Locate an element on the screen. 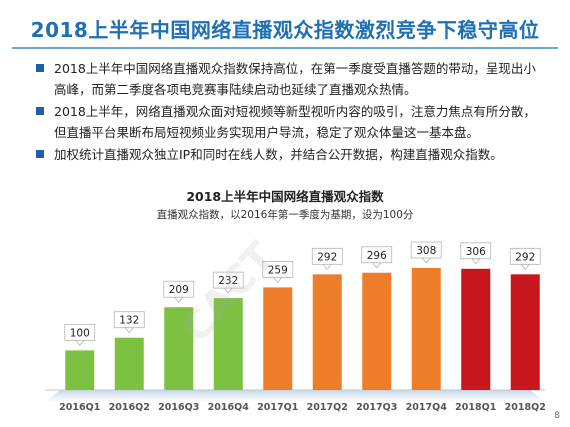 The height and width of the screenshot is (427, 570). x-tick-label: 2017Q3 is located at coordinates (376, 407).